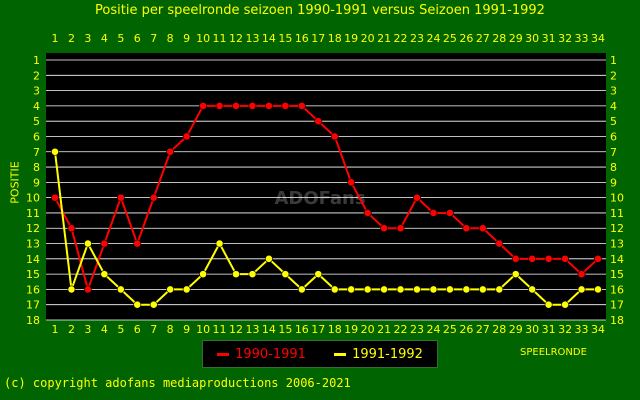 The image size is (640, 400). Describe the element at coordinates (36, 60) in the screenshot. I see `y-tick-left-1: 1` at that location.